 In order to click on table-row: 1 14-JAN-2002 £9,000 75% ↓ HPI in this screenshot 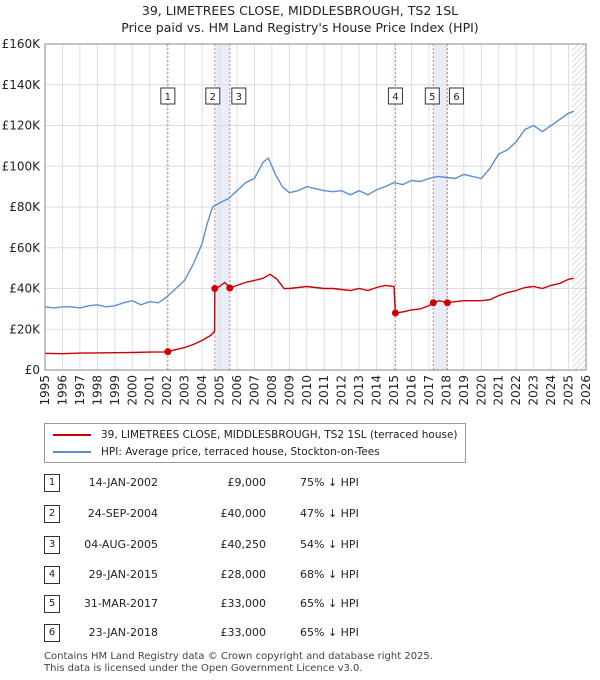, I will do `click(300, 483)`.